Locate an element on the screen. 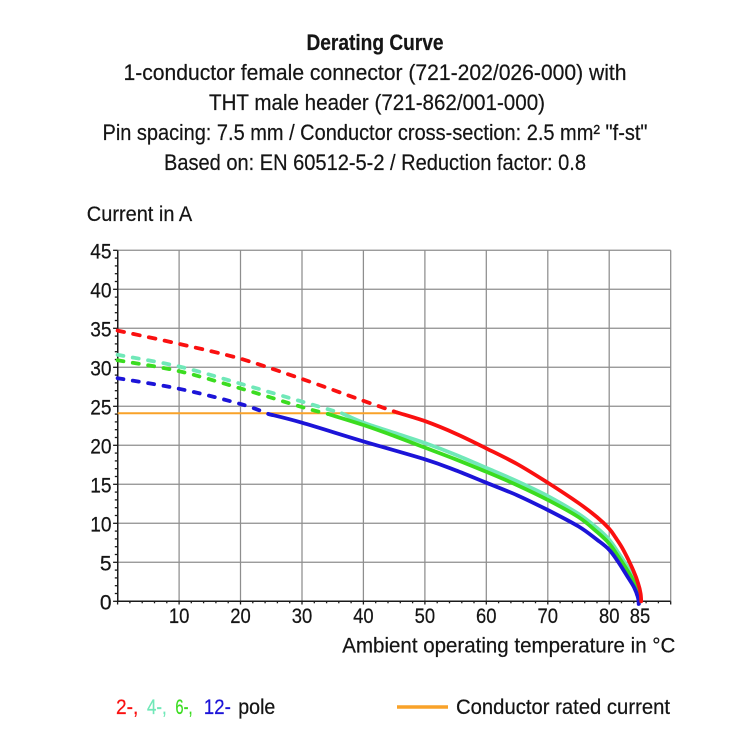 This screenshot has height=750, width=750. svg-text: 4-, is located at coordinates (157, 707).